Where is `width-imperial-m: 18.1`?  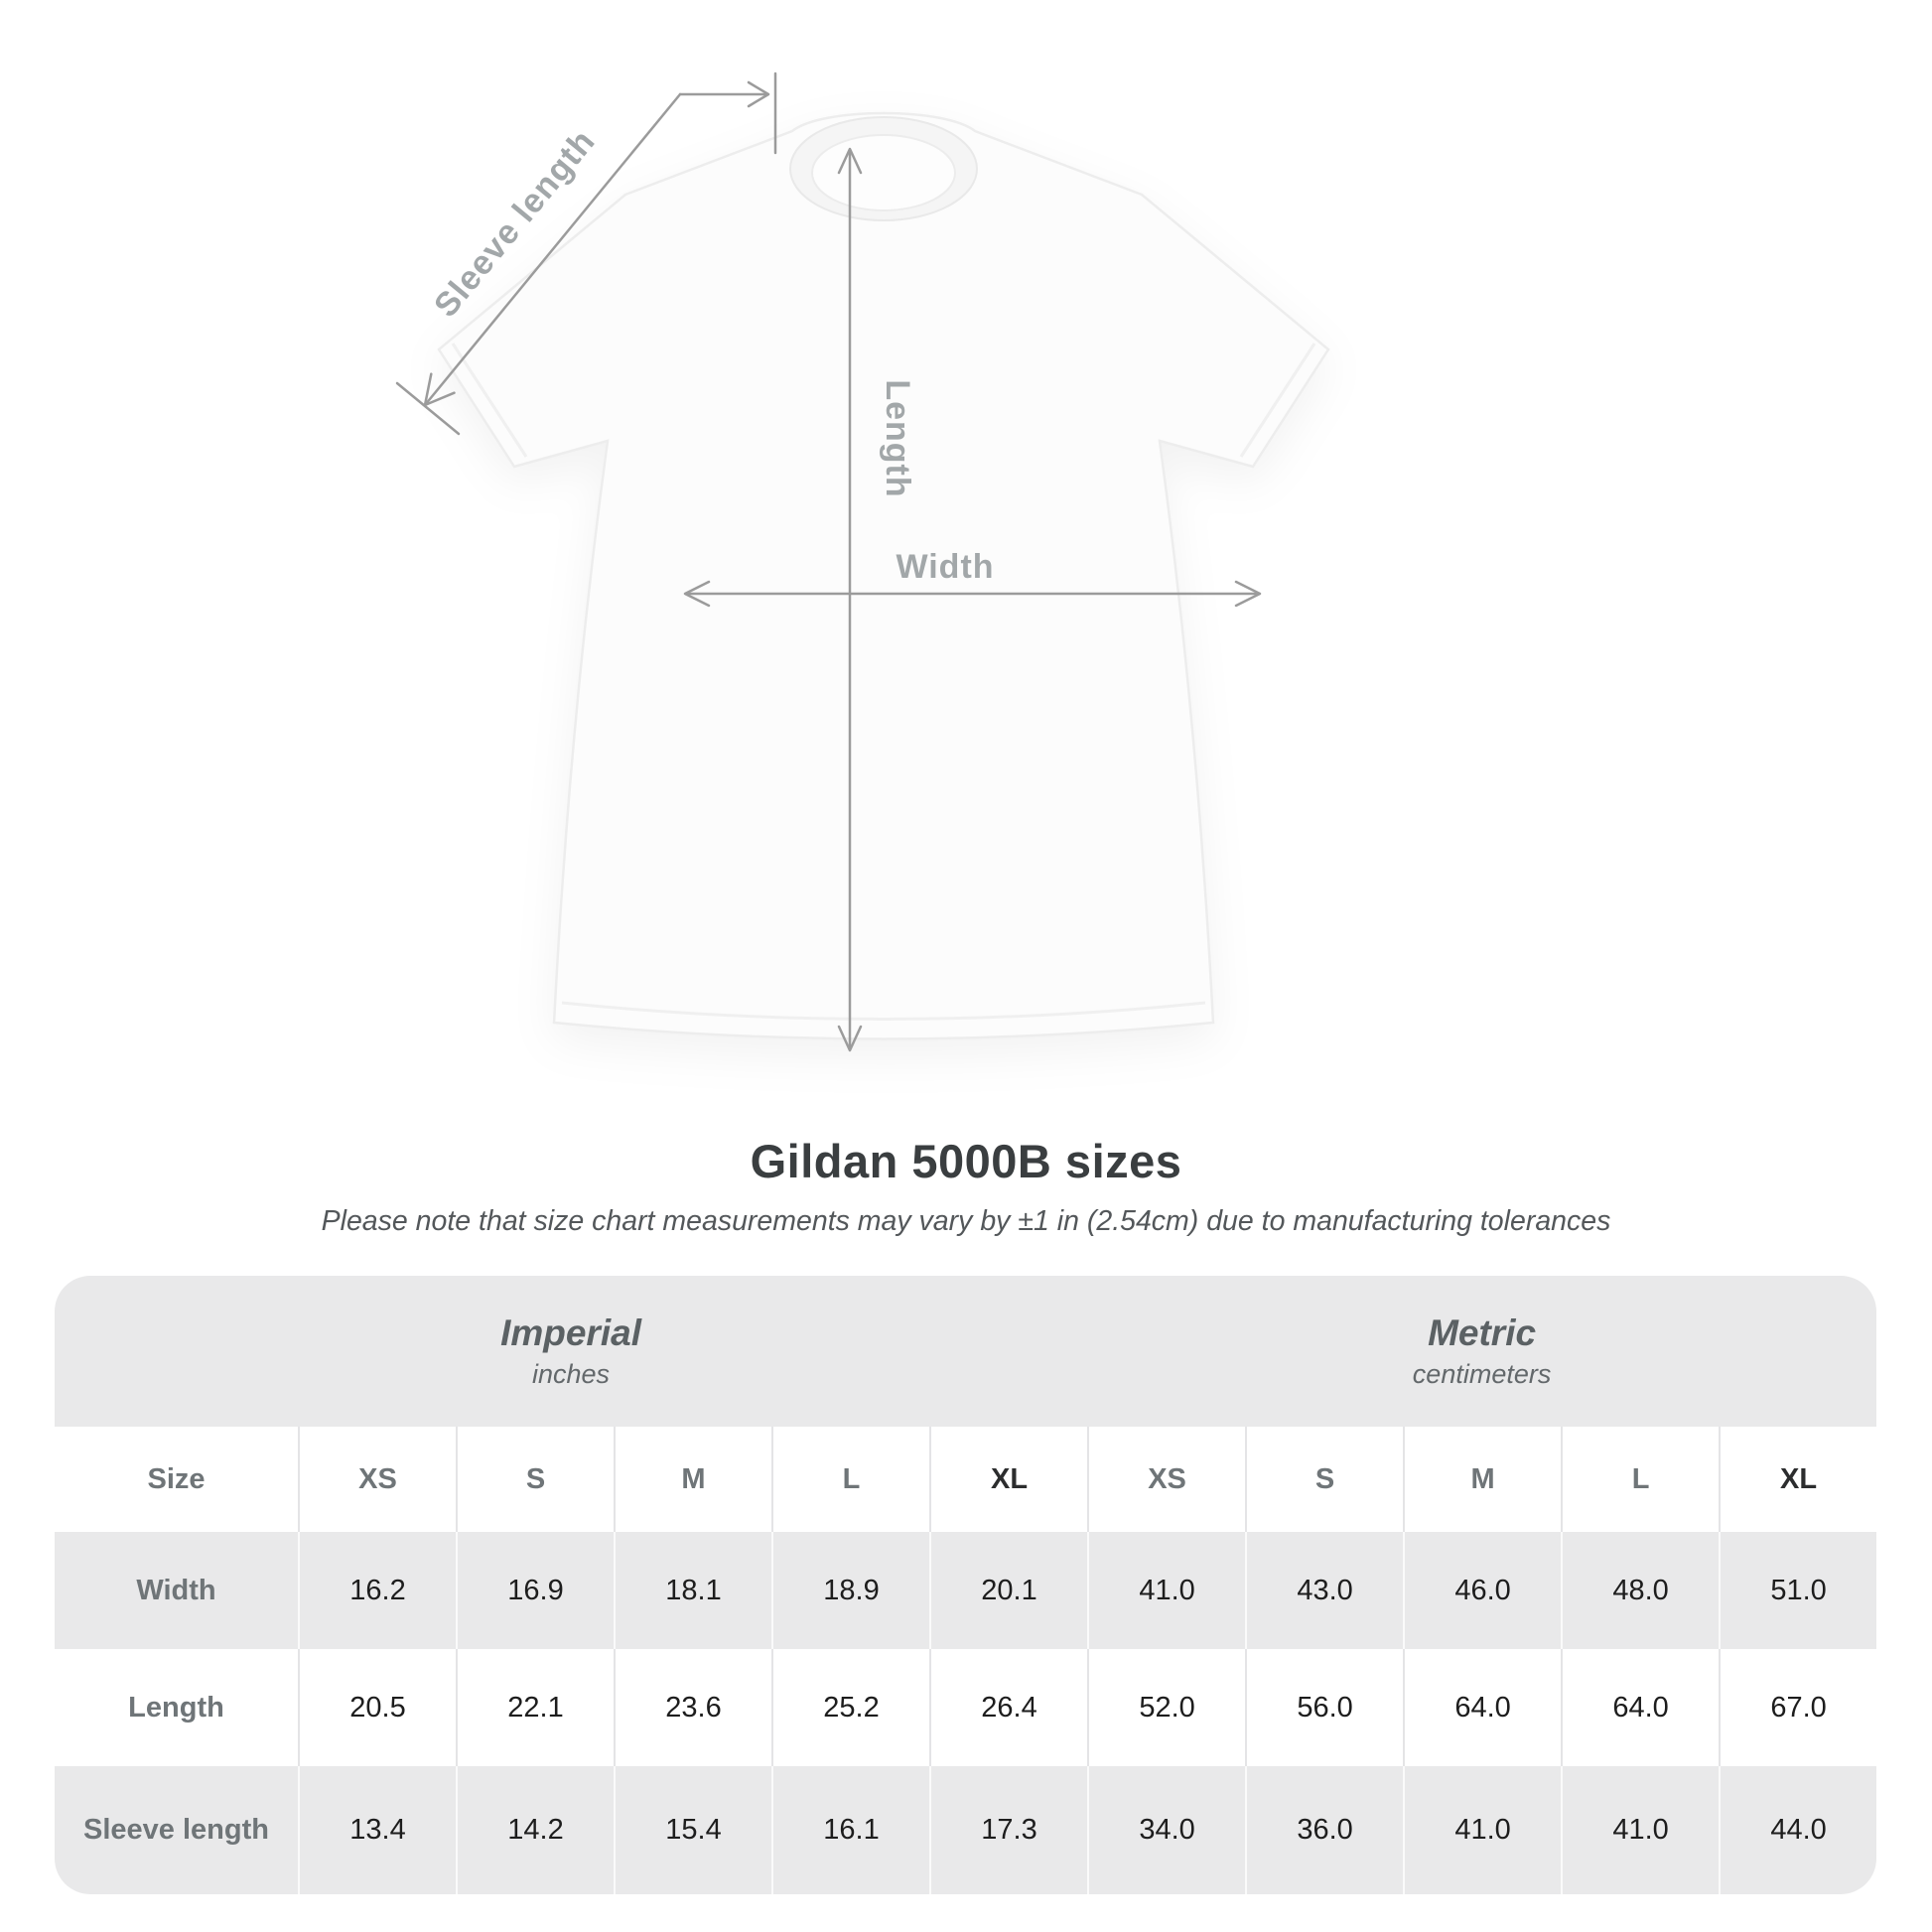
width-imperial-m: 18.1 is located at coordinates (692, 1591).